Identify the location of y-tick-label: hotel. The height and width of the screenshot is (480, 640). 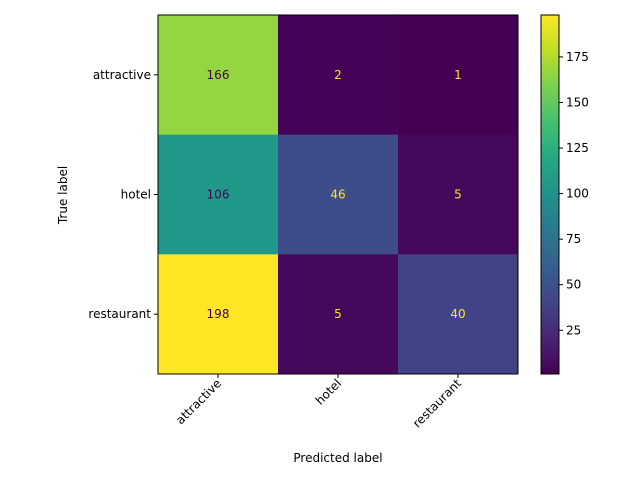
(136, 195).